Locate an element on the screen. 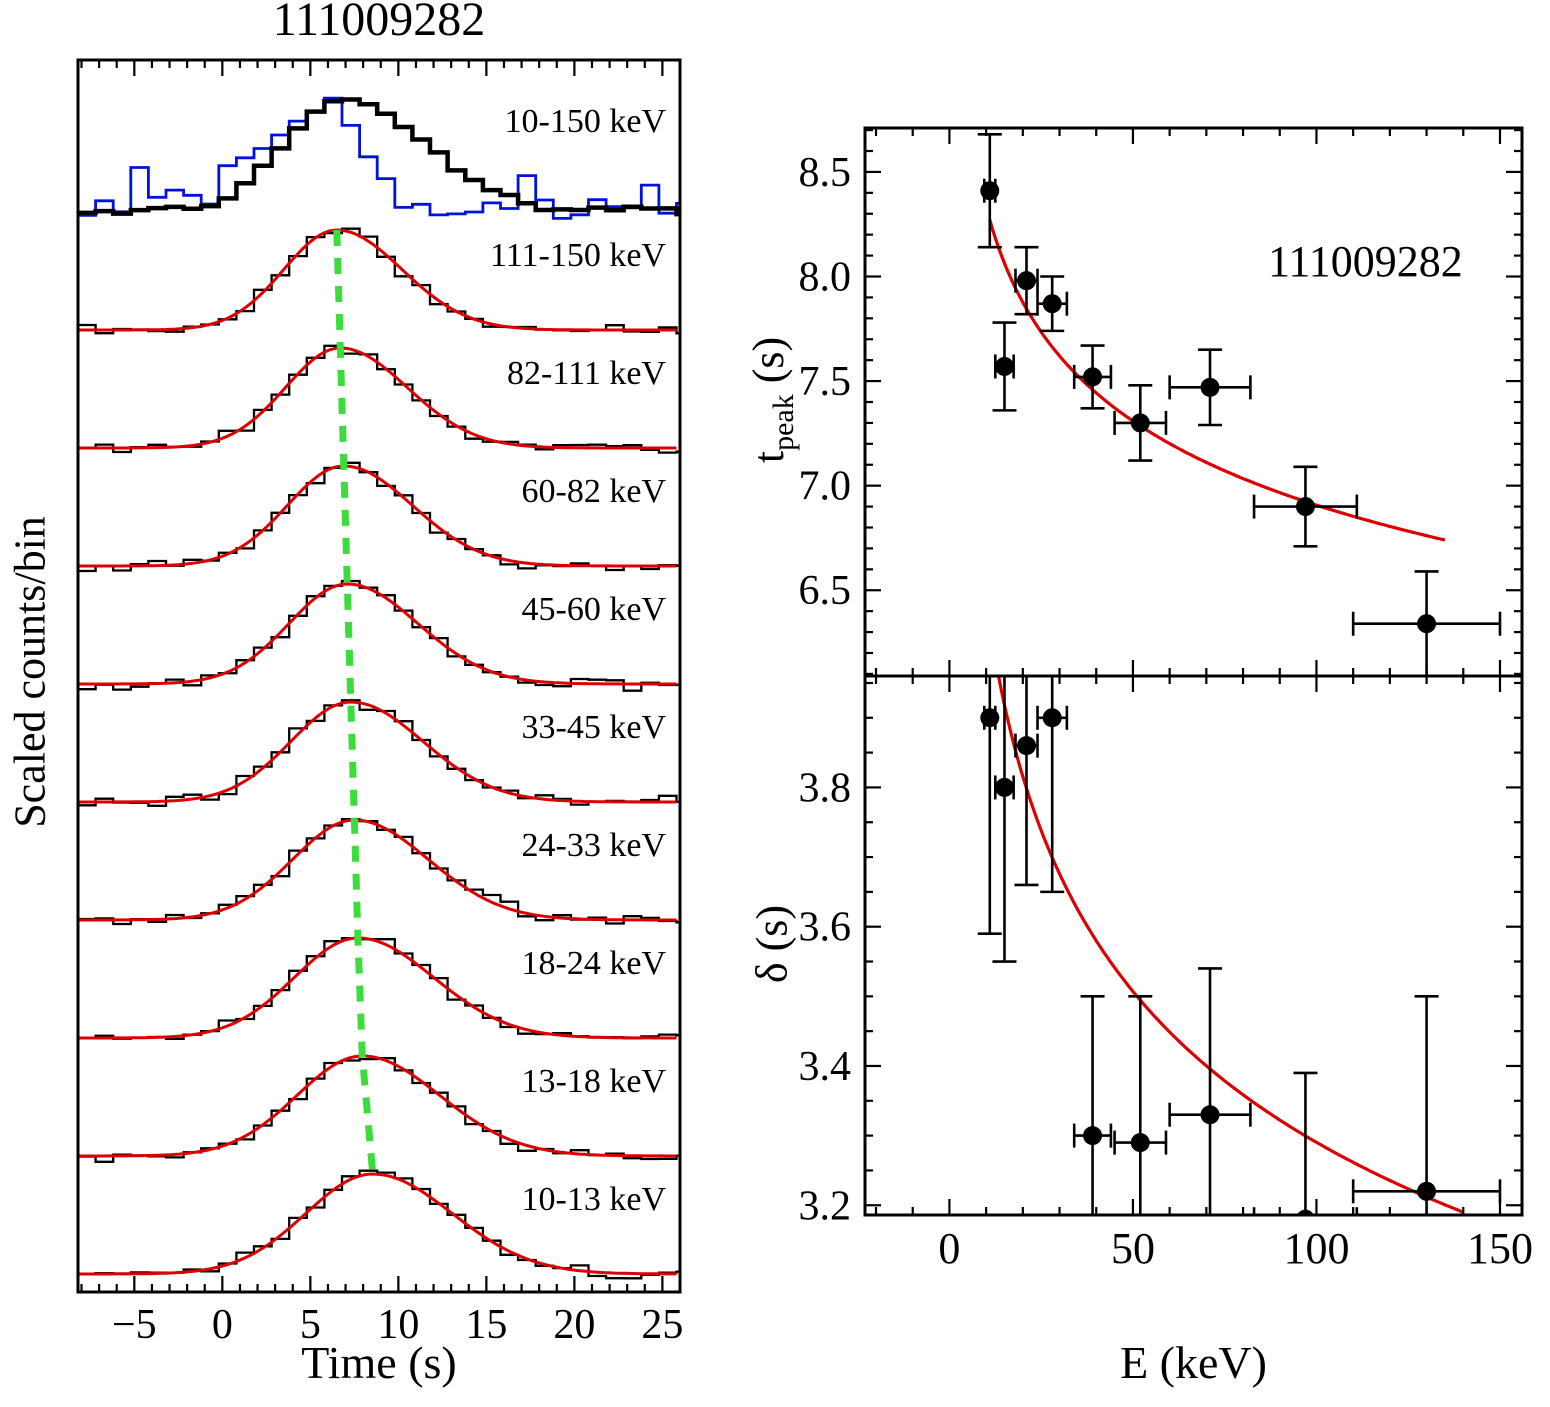  left-x-tick-label: 15 is located at coordinates (486, 1325).